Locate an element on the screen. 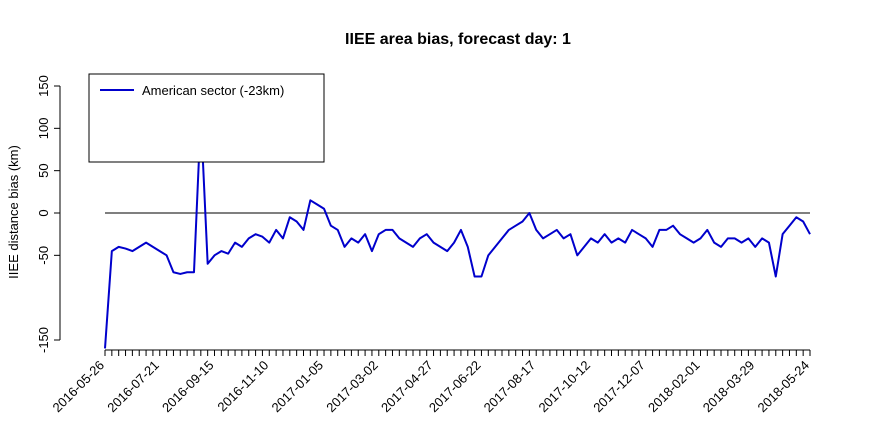 The width and height of the screenshot is (880, 440). y-tick-label: 0 is located at coordinates (43, 212).